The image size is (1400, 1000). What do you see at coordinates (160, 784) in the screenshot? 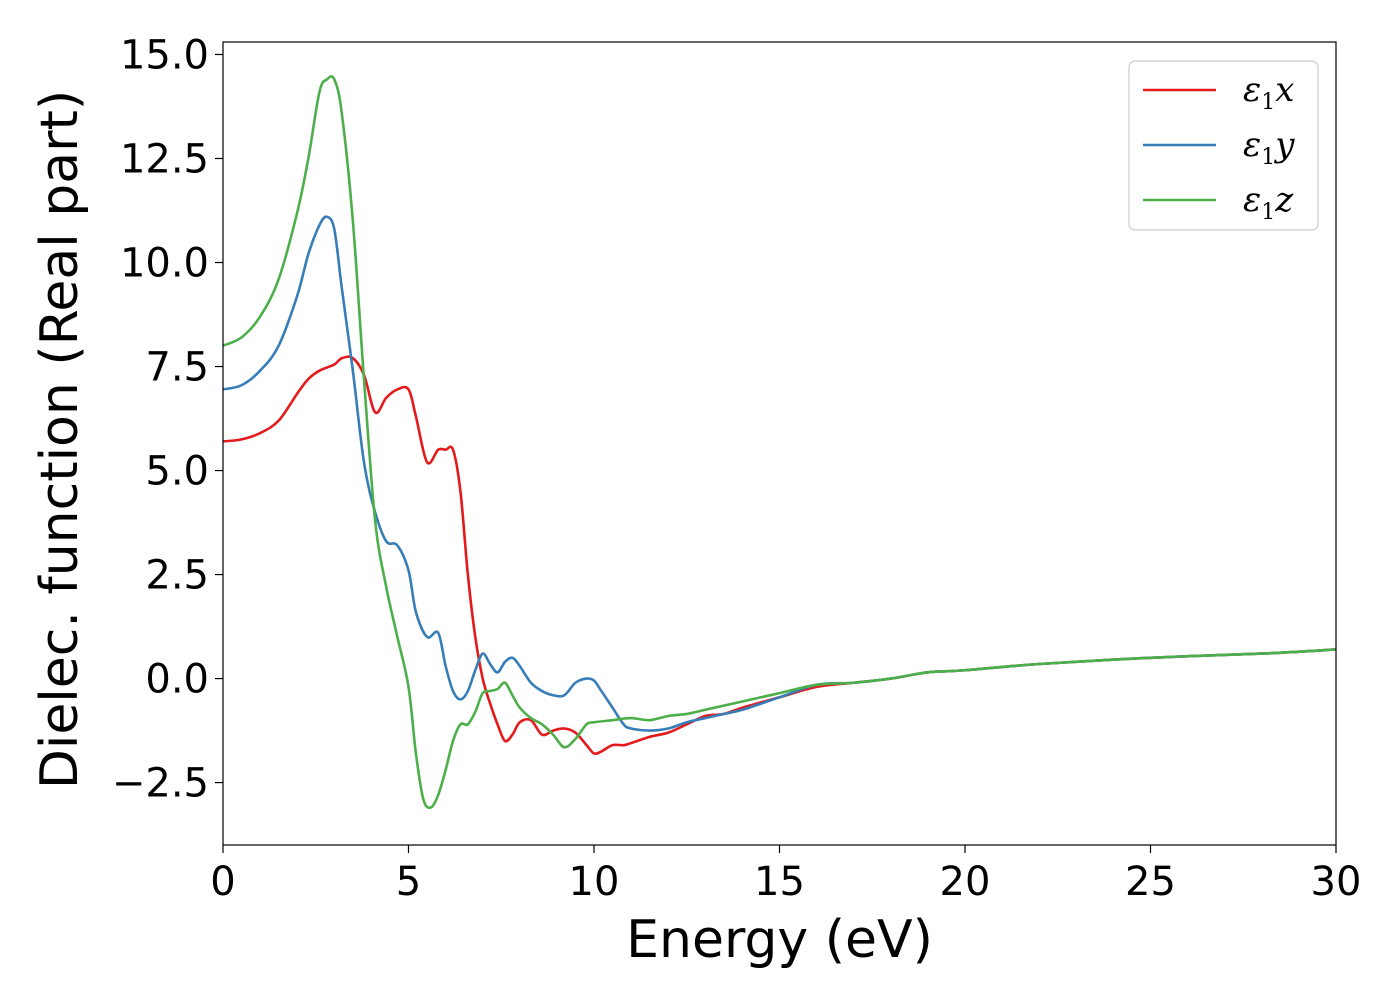
I see `y-tick-label: −2.5` at bounding box center [160, 784].